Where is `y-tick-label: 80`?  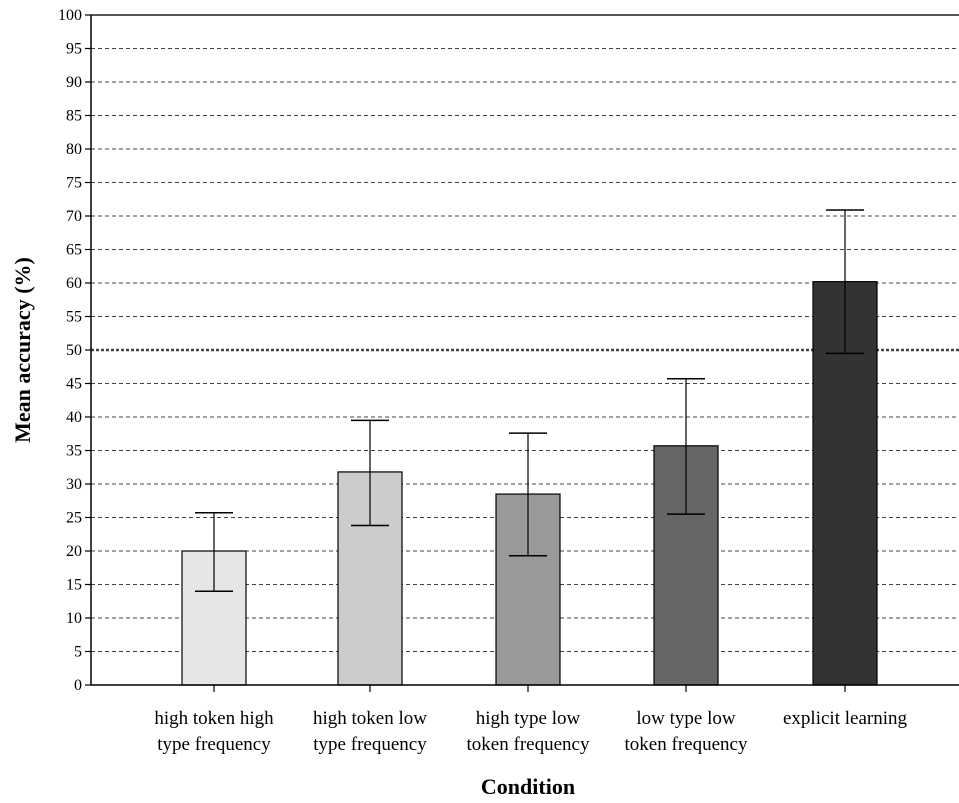
y-tick-label: 80 is located at coordinates (74, 149).